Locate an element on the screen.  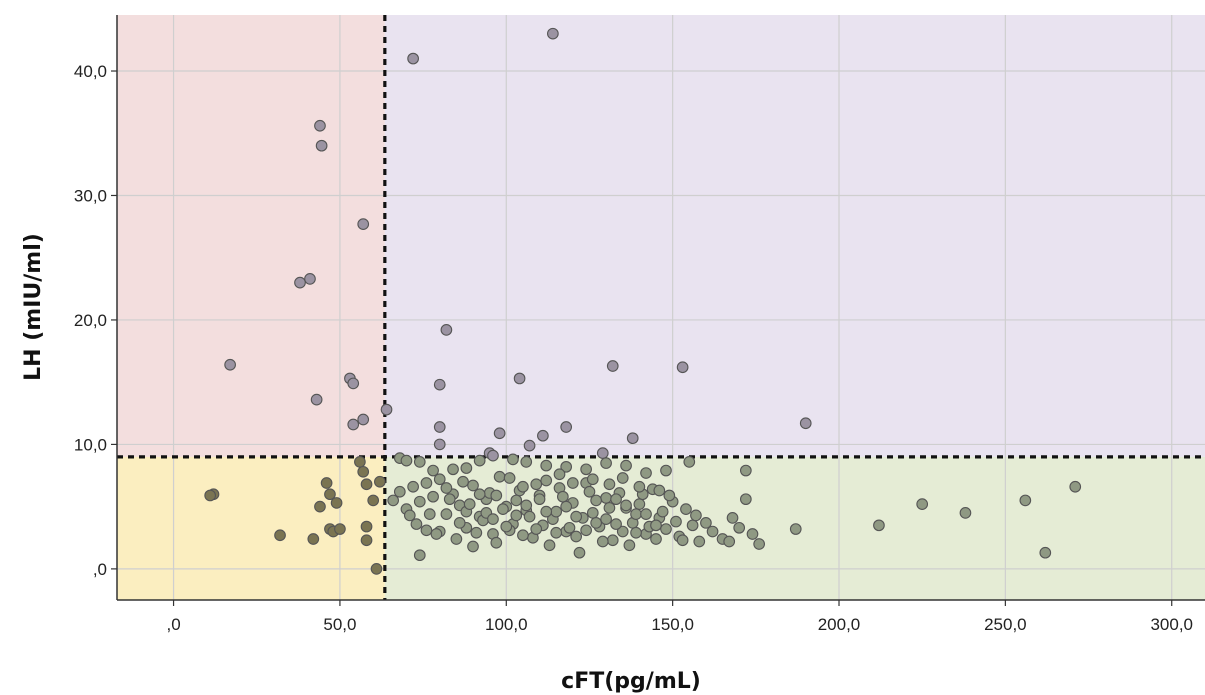
x-tick-label: 100,0 is located at coordinates (506, 624).